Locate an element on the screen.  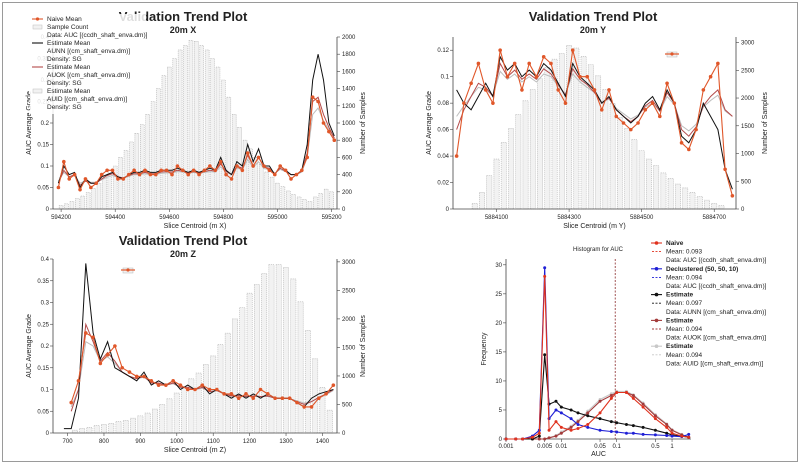
y-tick-label: 0.25 is located at coordinates (43, 325).